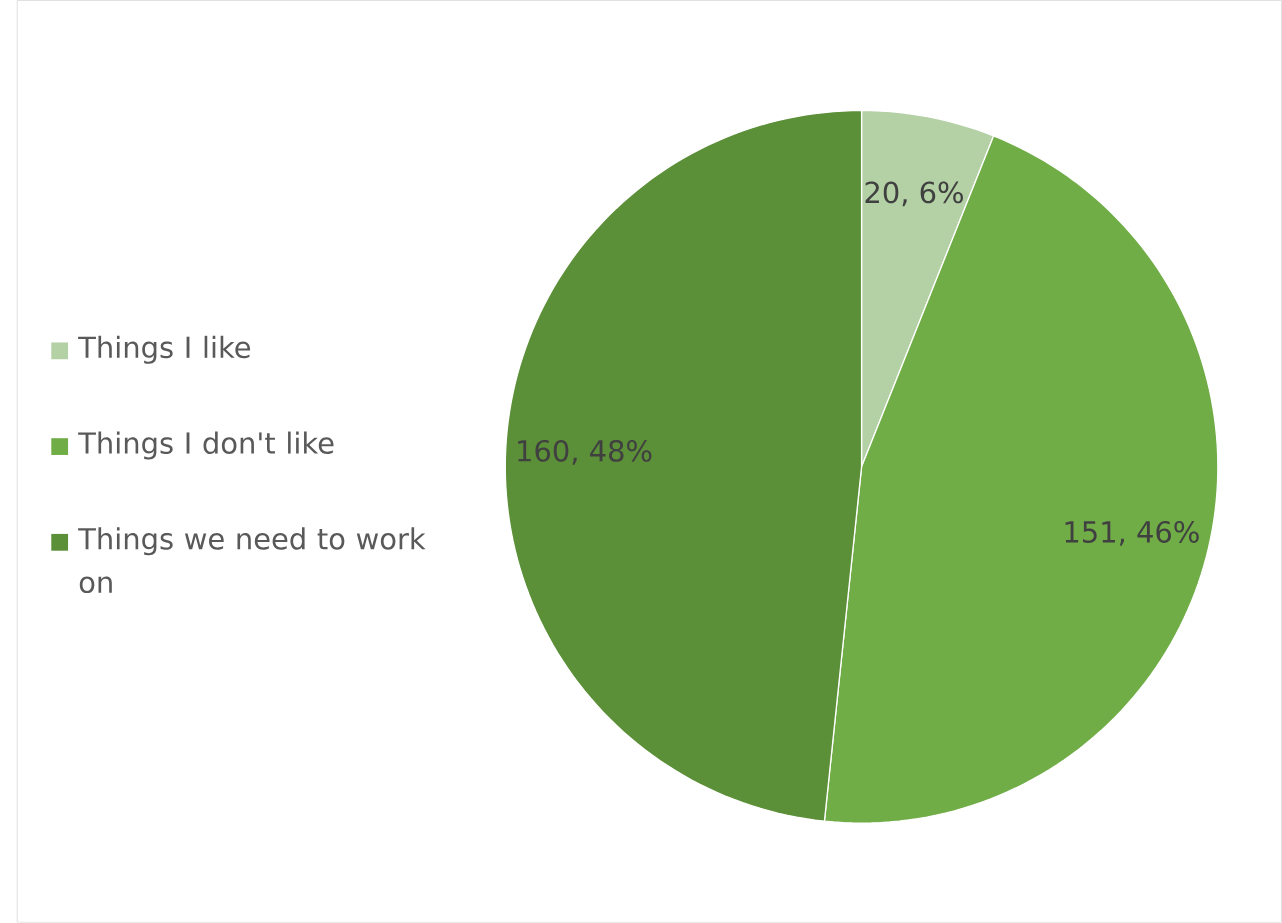  Describe the element at coordinates (252, 560) in the screenshot. I see `legend-label: Things we need to work on` at that location.